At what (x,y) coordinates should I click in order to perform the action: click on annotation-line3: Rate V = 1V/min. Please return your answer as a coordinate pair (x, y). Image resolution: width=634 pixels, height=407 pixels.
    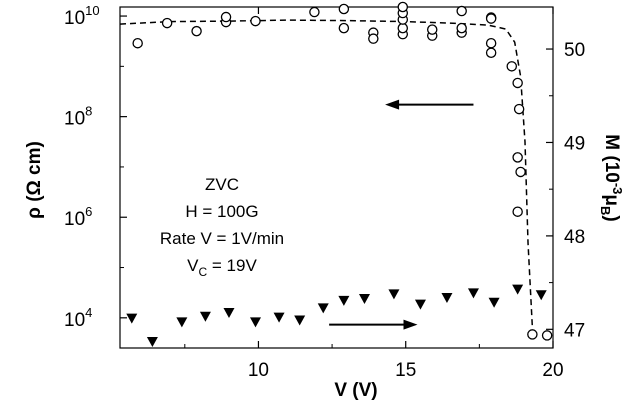
    Looking at the image, I should click on (222, 238).